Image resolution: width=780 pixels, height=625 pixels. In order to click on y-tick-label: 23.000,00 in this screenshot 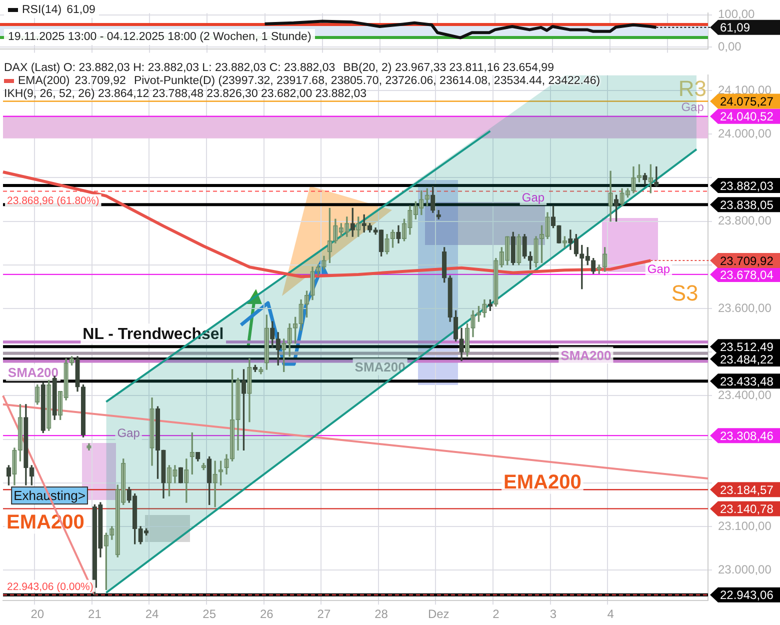, I will do `click(745, 569)`.